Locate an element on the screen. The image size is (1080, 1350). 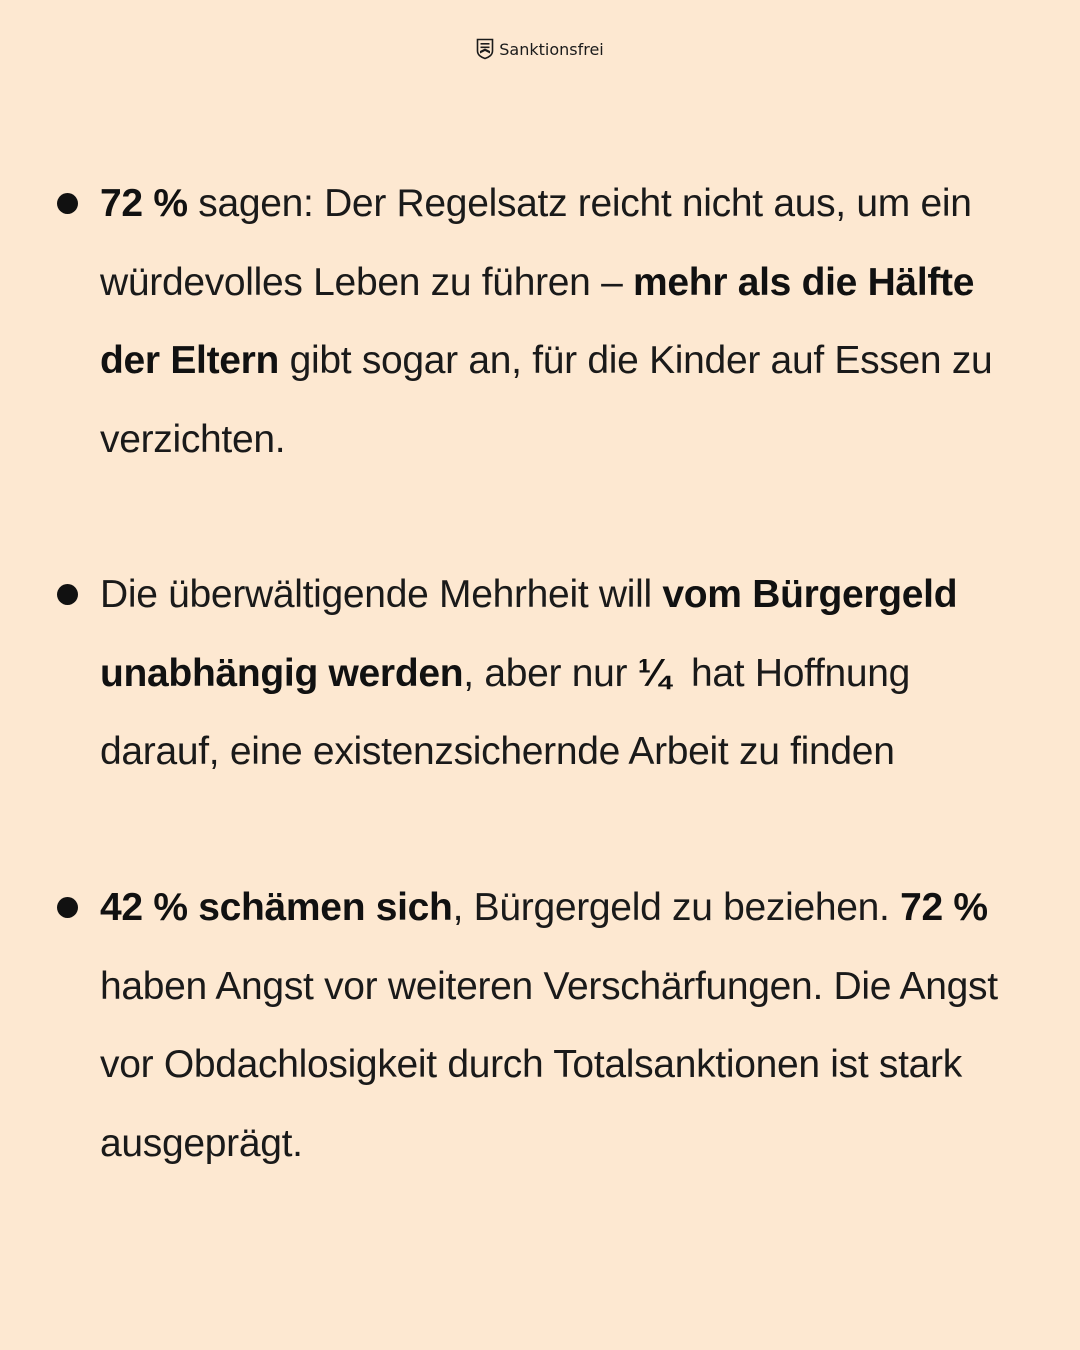
brand-name: Sanktionsfrei is located at coordinates (551, 49).